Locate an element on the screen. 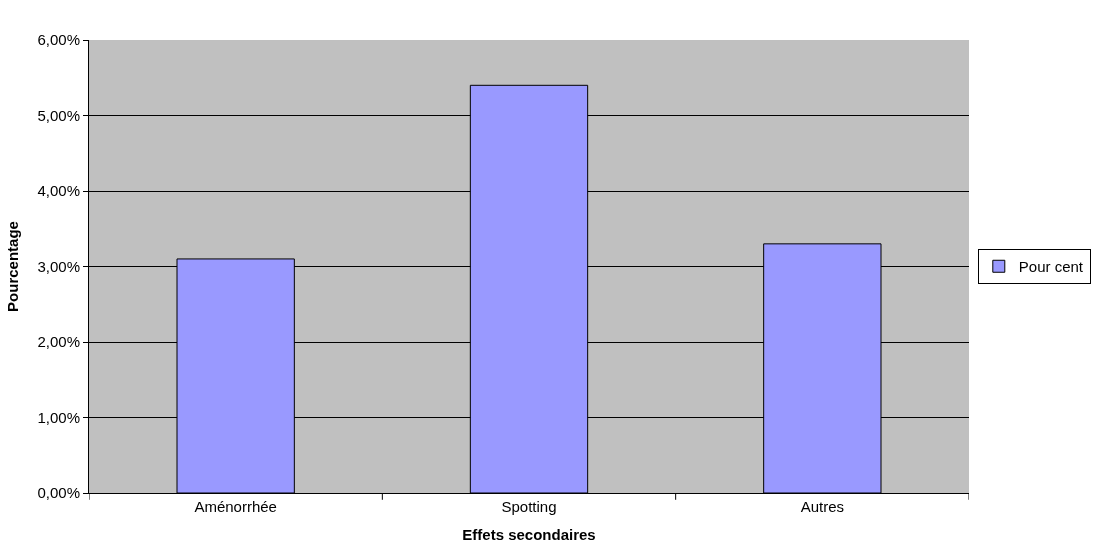  x-tick-label: Aménorrhée is located at coordinates (235, 506).